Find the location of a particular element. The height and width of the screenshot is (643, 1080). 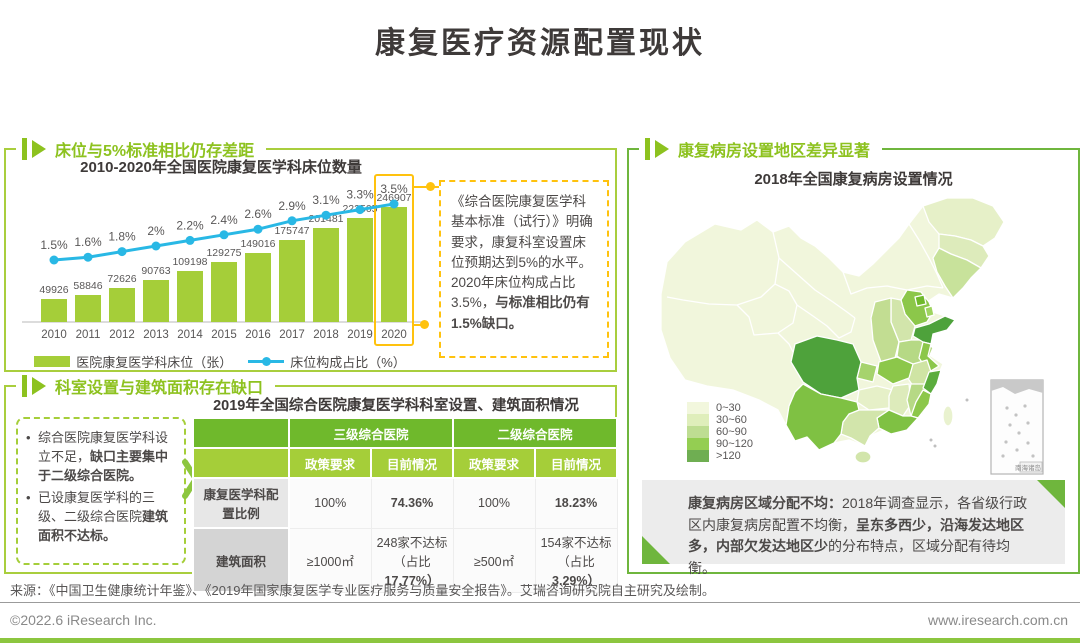

bullet-text: 综合医院康复医学科设立不足，缺口主要集中于二级综合医院。 is located at coordinates (108, 457).